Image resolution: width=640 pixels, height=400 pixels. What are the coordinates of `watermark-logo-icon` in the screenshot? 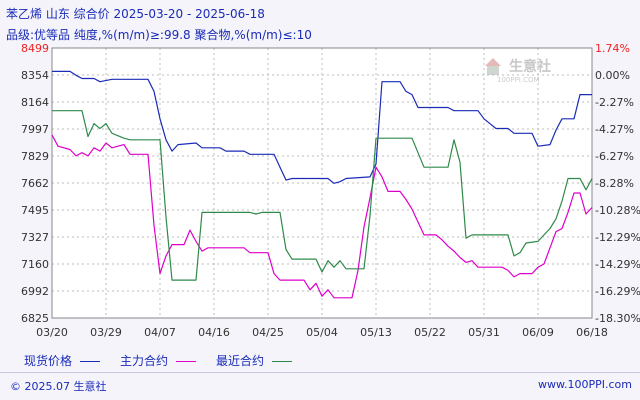 It's located at (493, 62).